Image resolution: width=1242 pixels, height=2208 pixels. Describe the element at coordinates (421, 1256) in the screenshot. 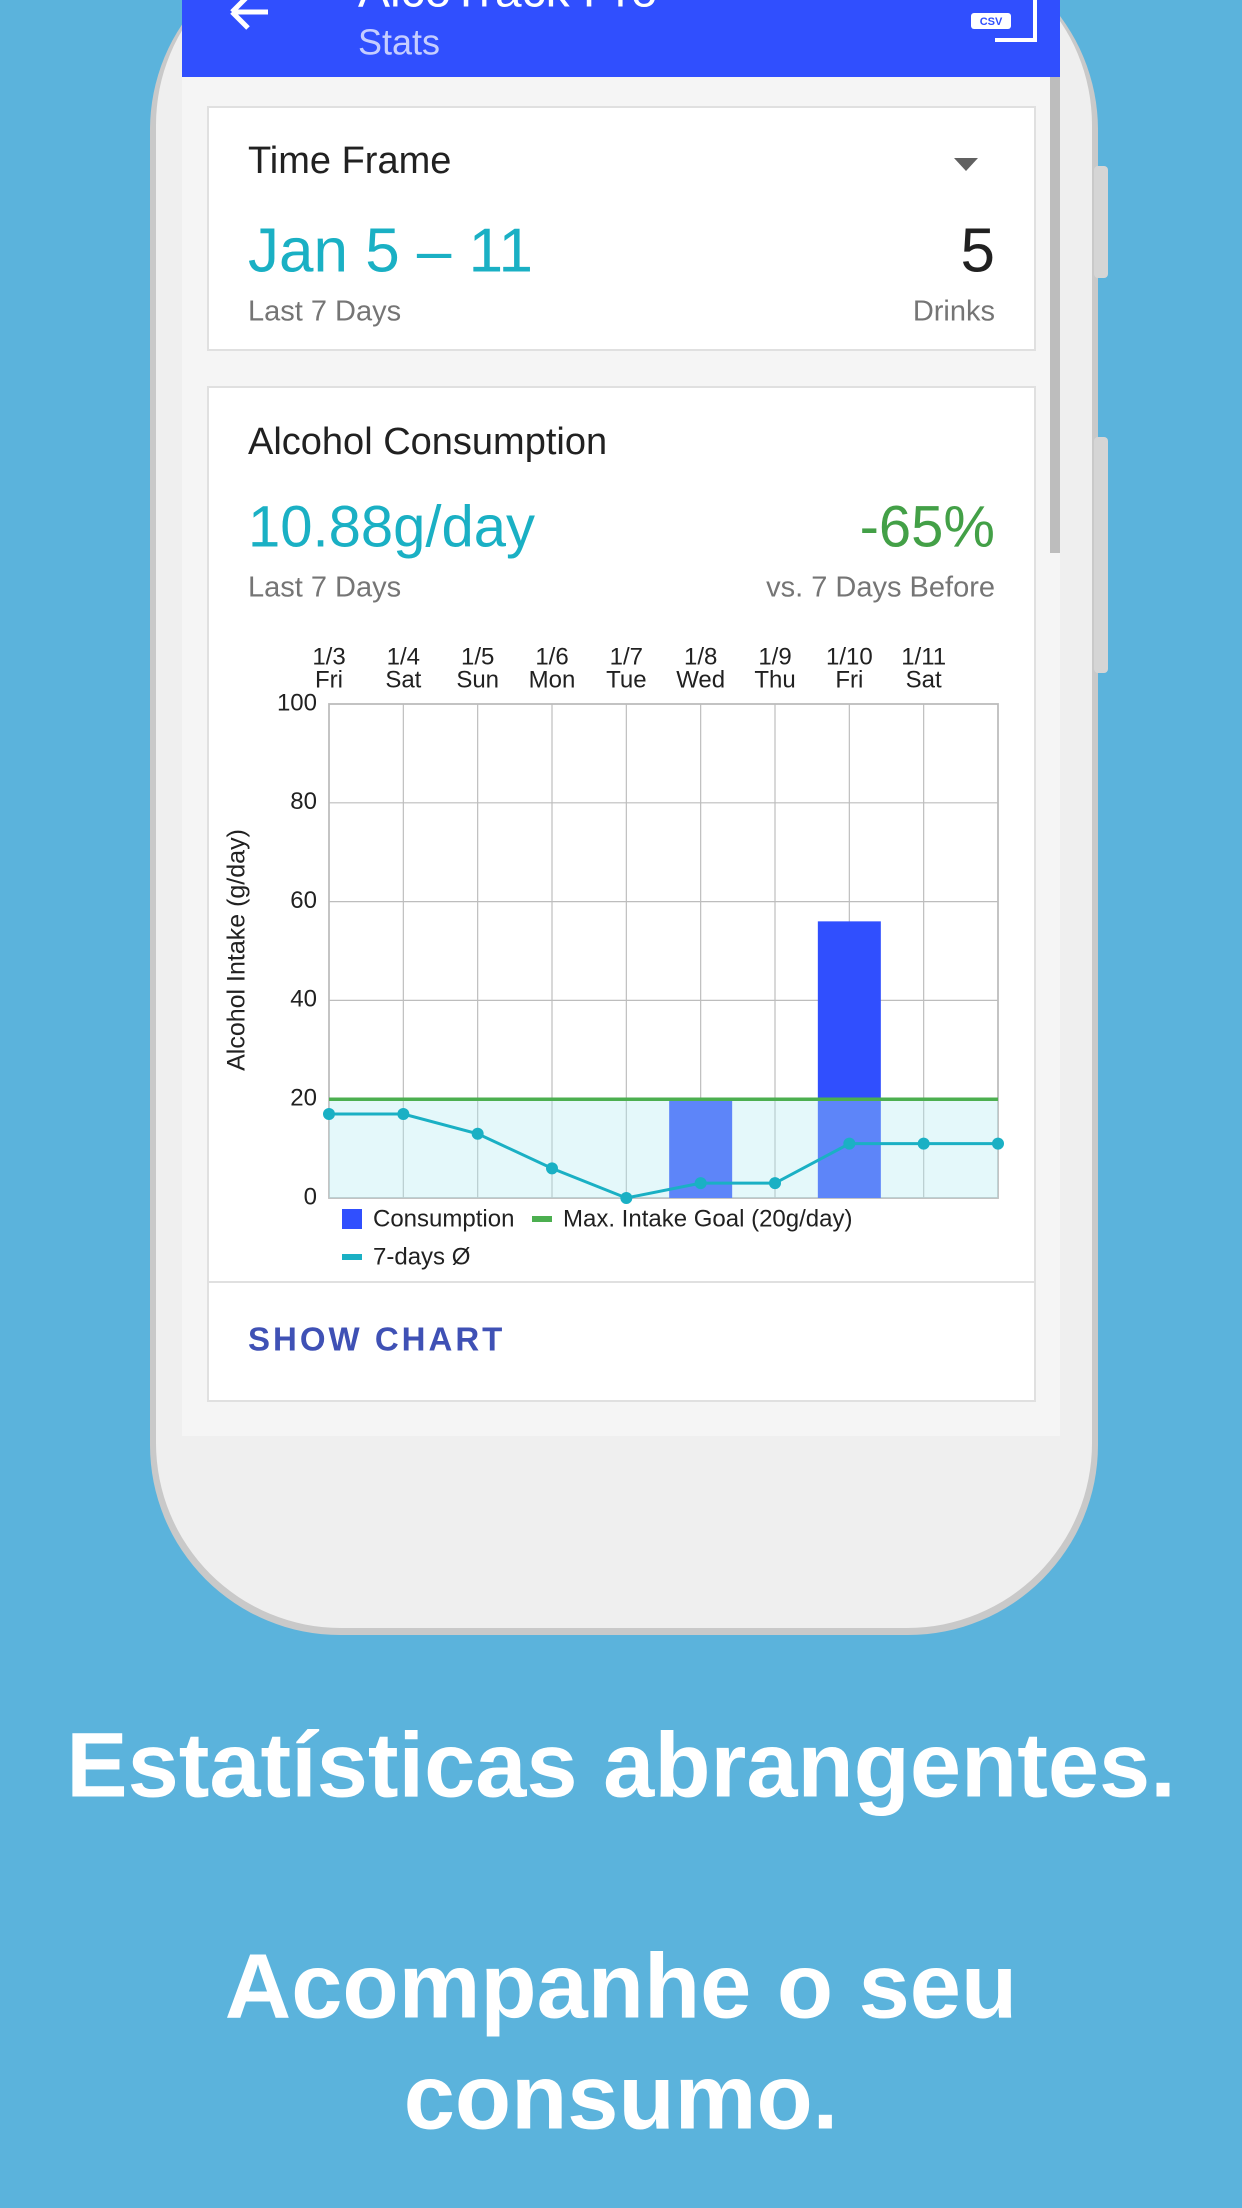

I see `legend-label: 7-days Ø` at that location.